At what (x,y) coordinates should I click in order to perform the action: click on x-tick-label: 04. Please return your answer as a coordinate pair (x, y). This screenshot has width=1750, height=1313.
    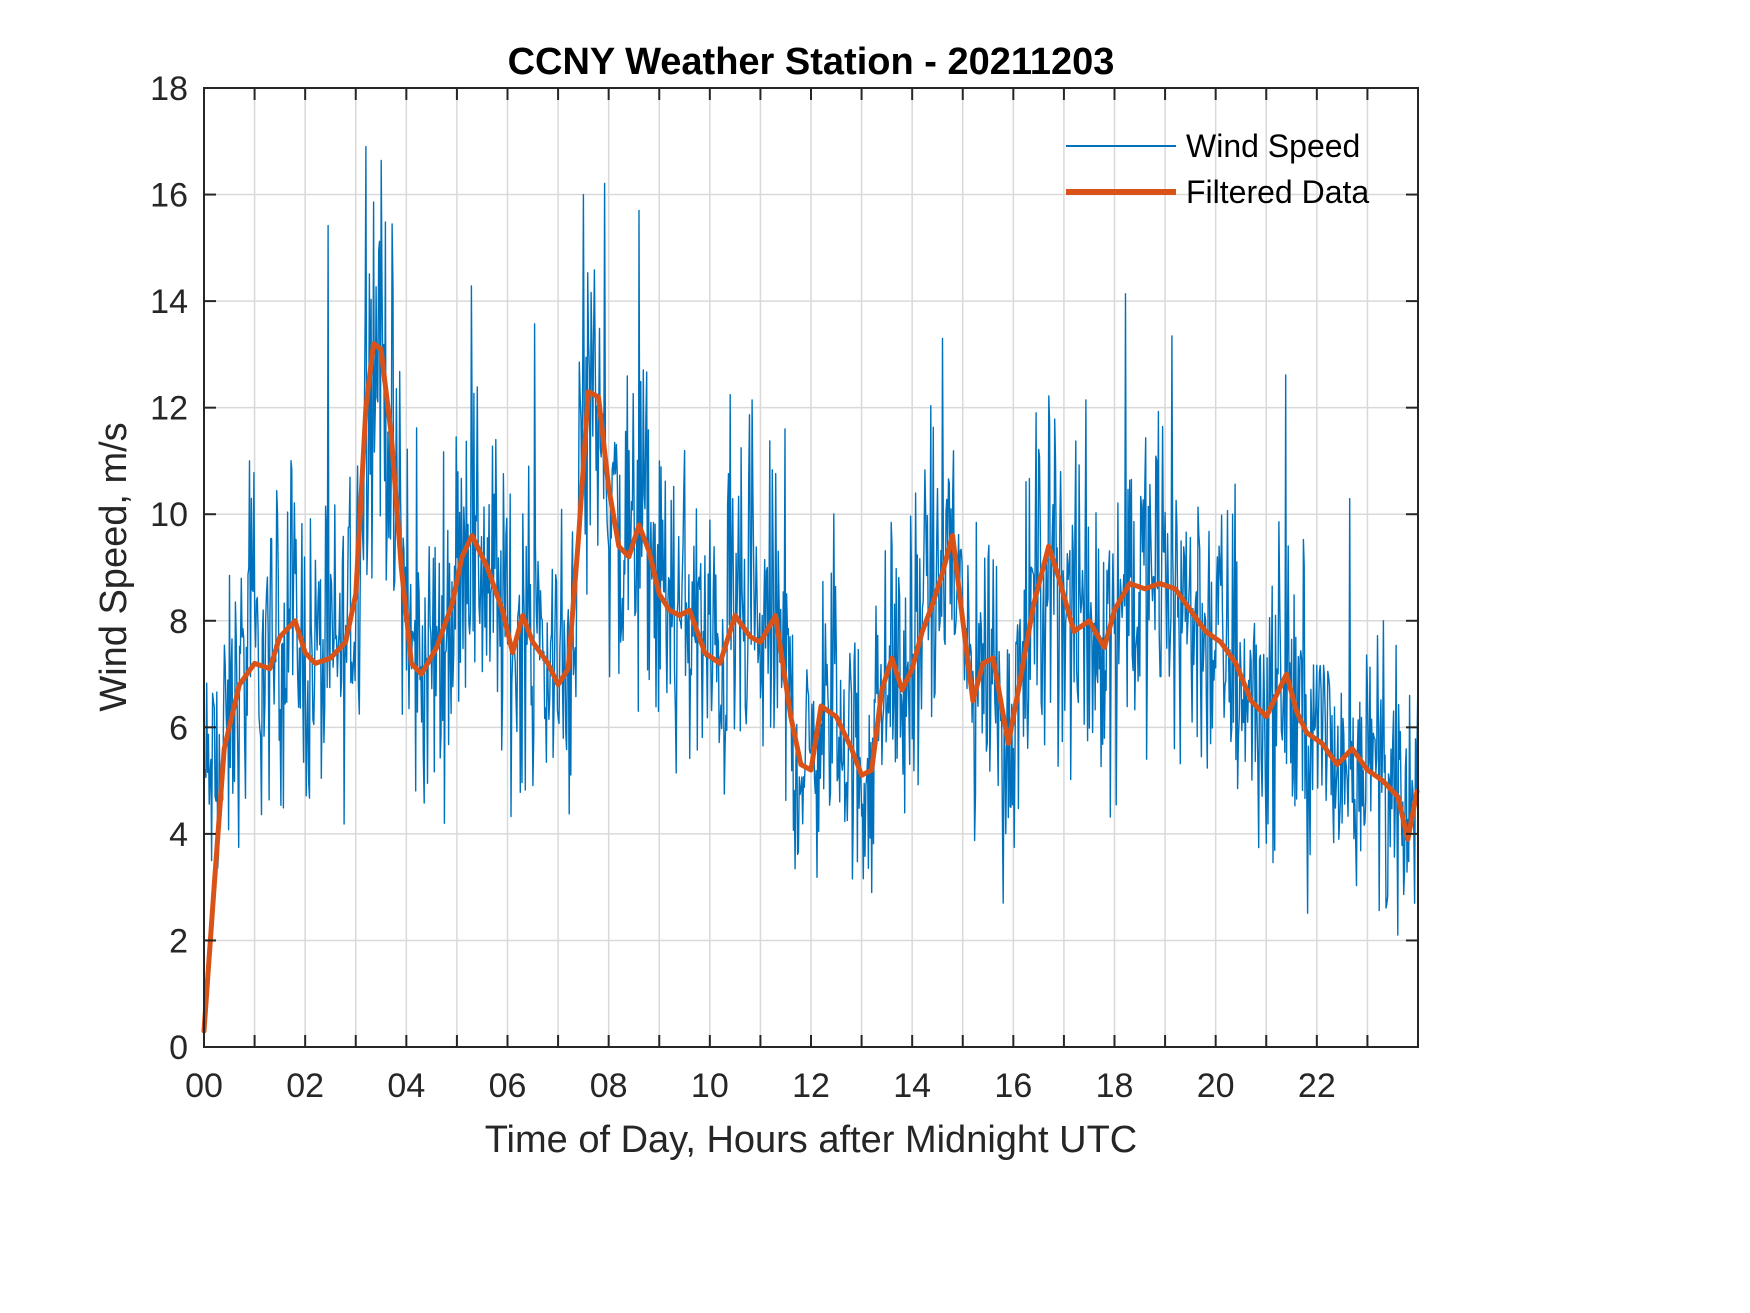
    Looking at the image, I should click on (406, 1086).